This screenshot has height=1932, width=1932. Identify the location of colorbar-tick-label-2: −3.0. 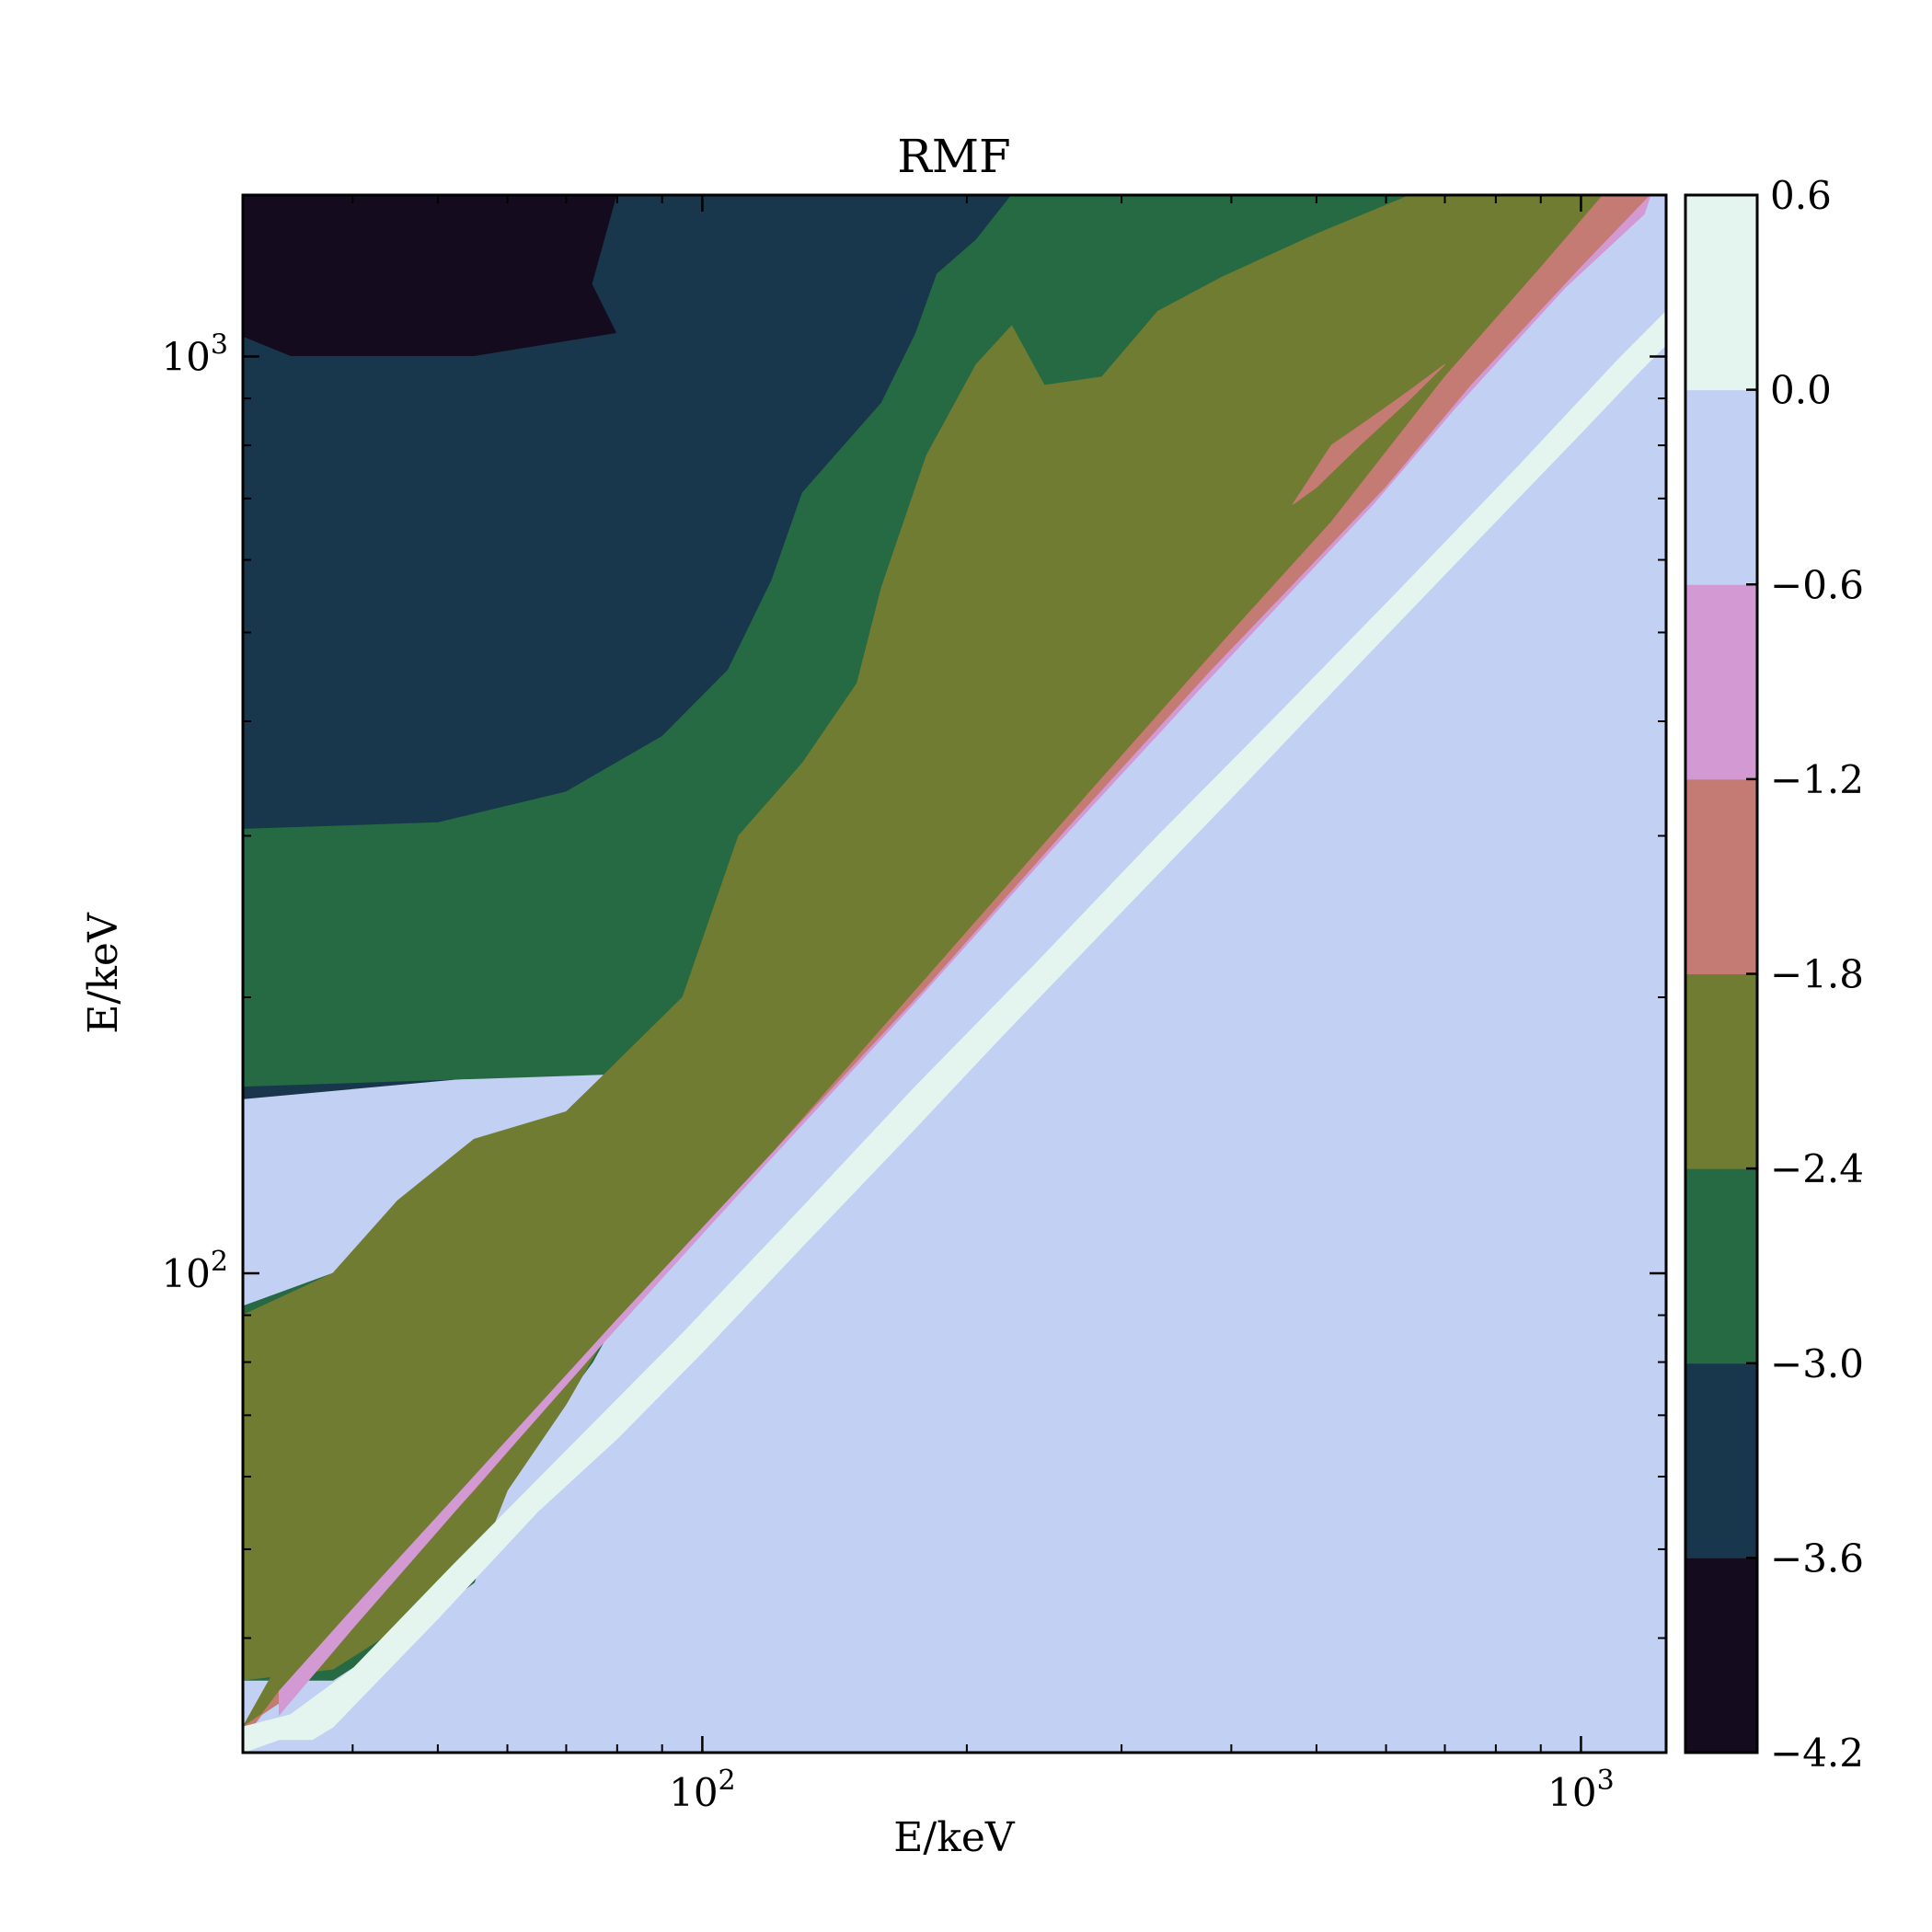
(1817, 1363).